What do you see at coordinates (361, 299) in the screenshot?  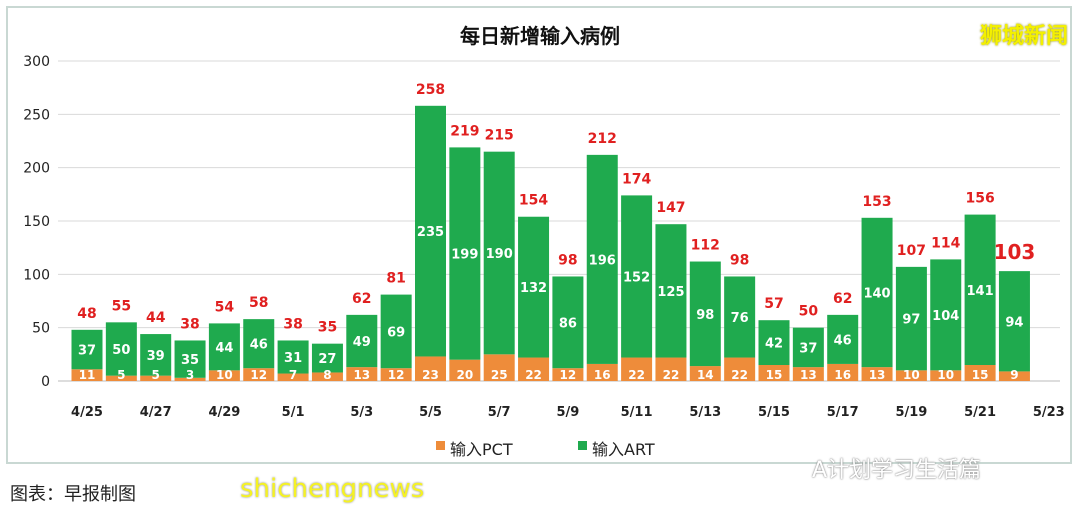 I see `total-data-label: 62` at bounding box center [361, 299].